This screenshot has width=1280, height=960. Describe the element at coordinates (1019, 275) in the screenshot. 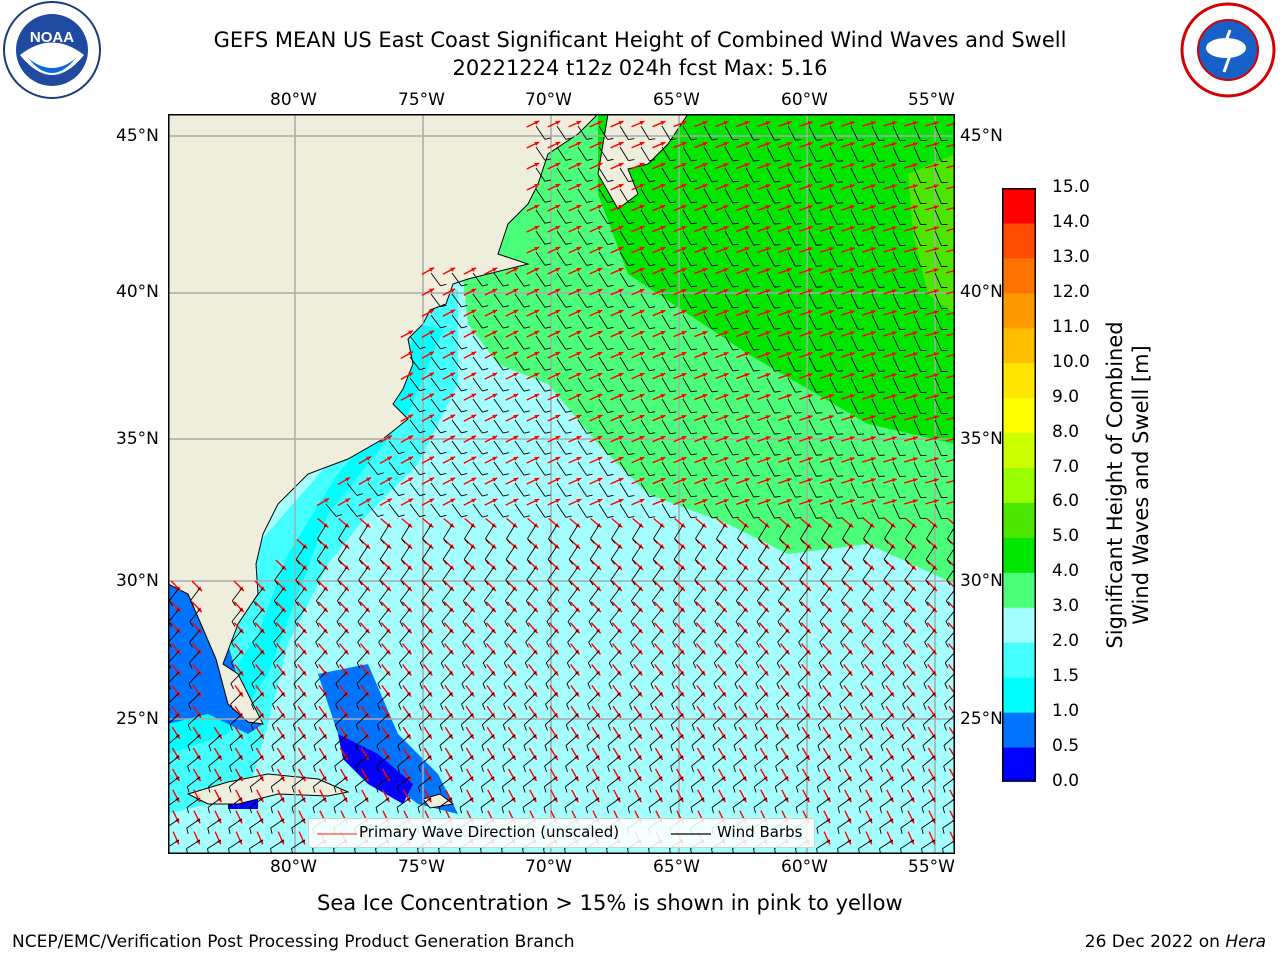

I see `colorbar-swatch` at that location.